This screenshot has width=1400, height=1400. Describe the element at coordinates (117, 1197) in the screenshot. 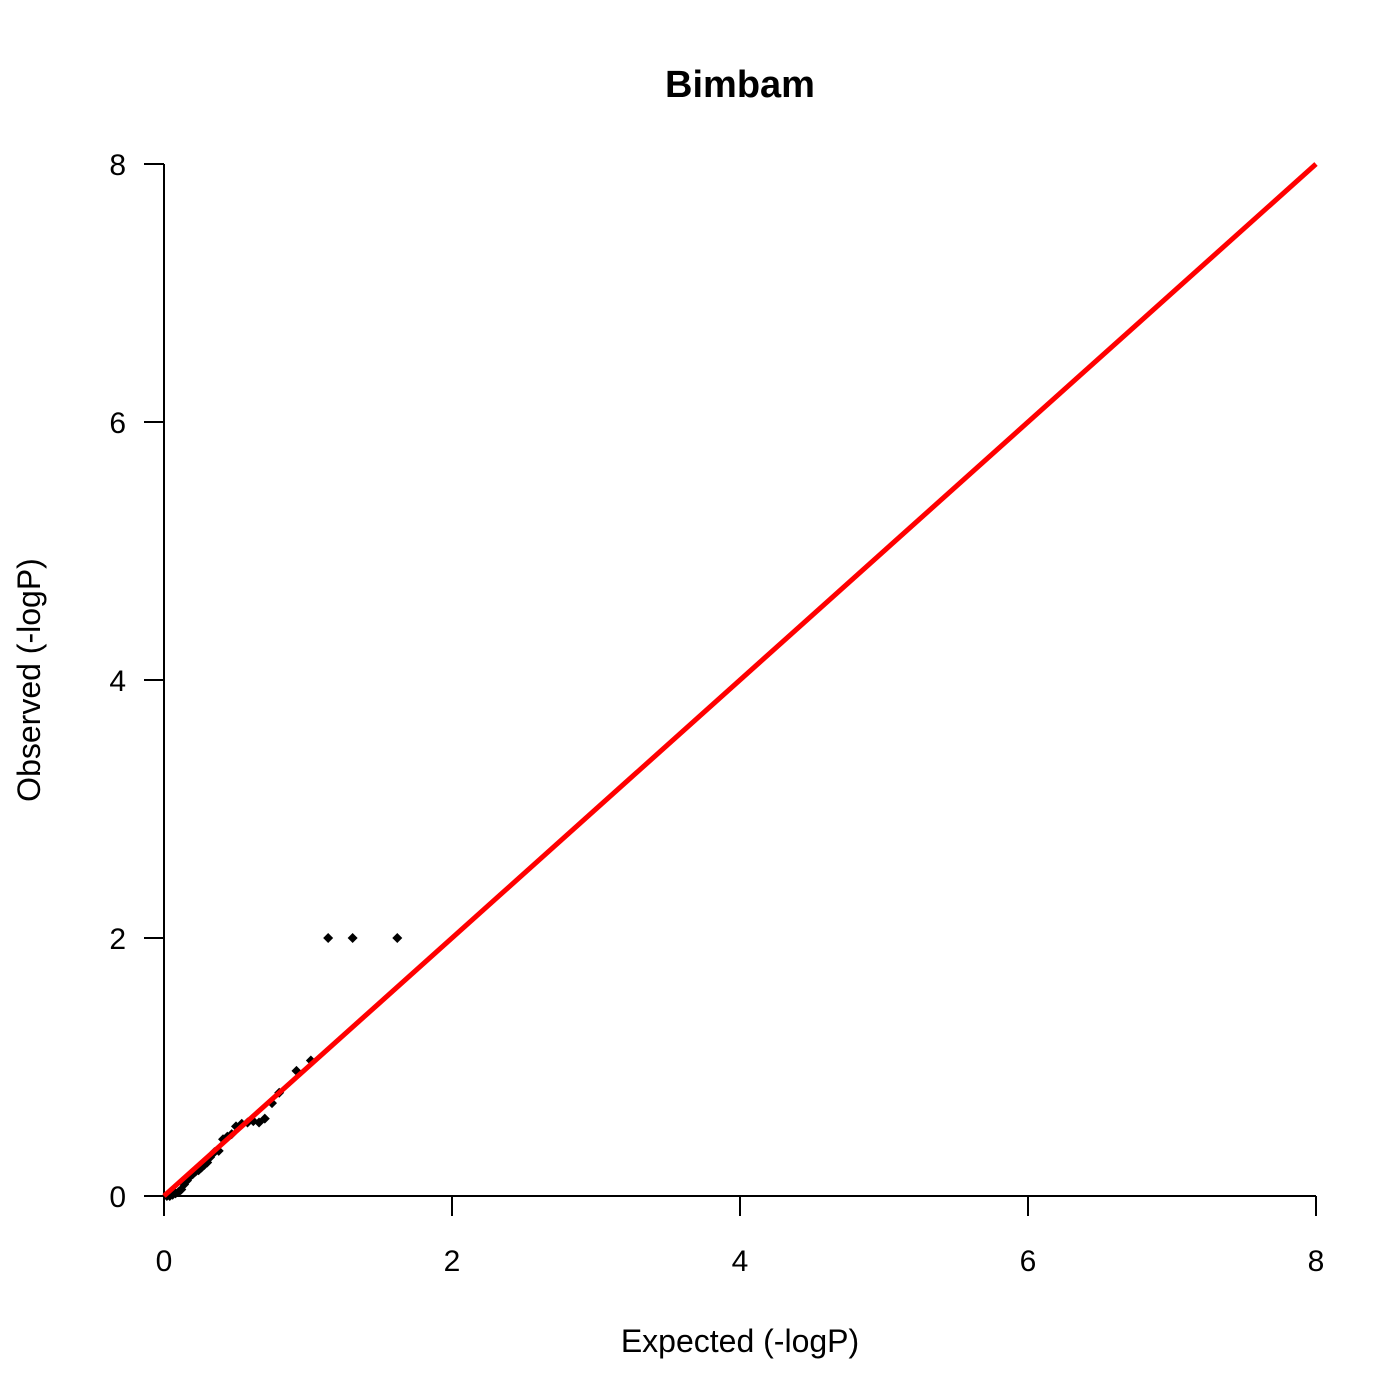

I see `y-tick-label: 0` at that location.